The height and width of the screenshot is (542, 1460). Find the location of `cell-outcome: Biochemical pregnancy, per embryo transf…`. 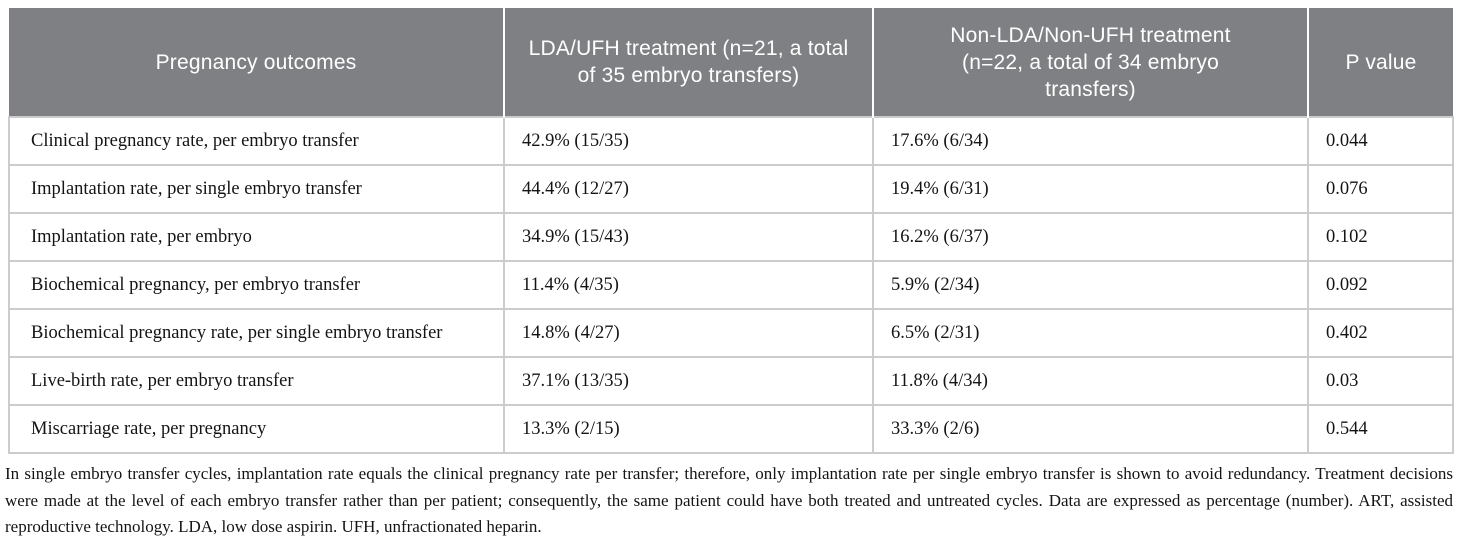

cell-outcome: Biochemical pregnancy, per embryo transf… is located at coordinates (256, 285).